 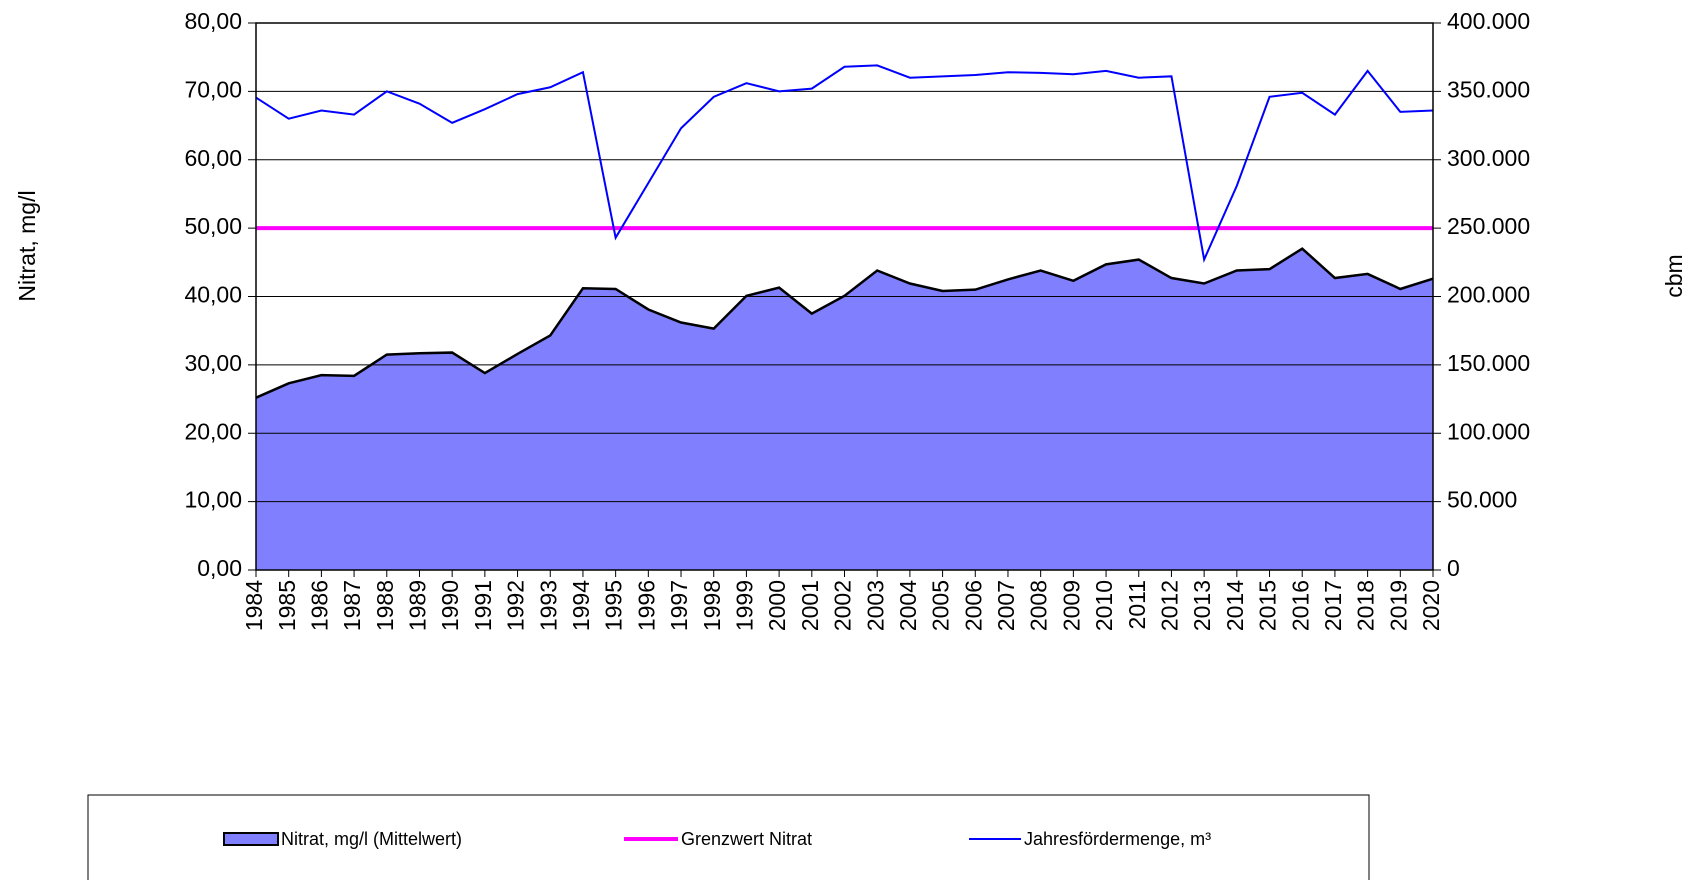 What do you see at coordinates (1488, 295) in the screenshot?
I see `y2-tick-label: 200.000` at bounding box center [1488, 295].